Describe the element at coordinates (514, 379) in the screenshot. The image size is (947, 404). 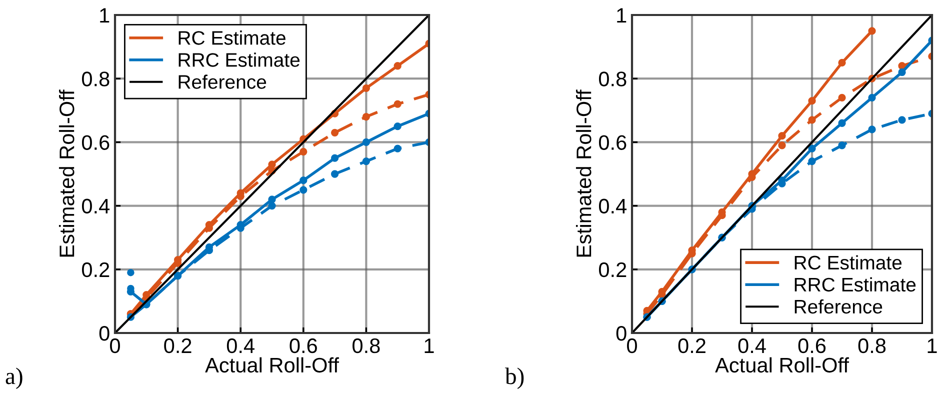
I see `text: b)` at that location.